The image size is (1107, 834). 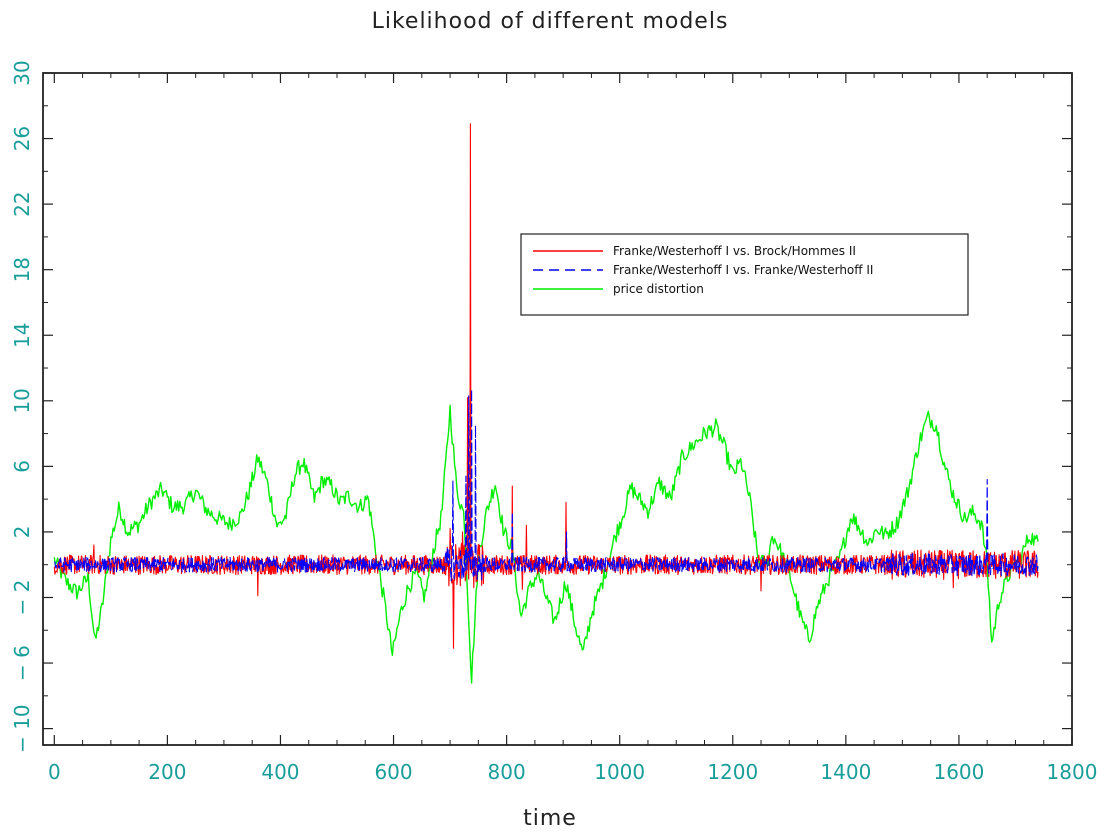 I want to click on y-tick-label: 6, so click(x=22, y=466).